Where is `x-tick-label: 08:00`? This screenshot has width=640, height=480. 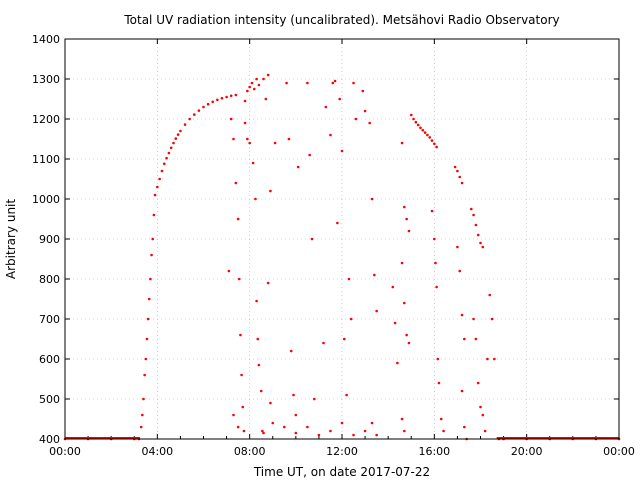 x-tick-label: 08:00 is located at coordinates (250, 451).